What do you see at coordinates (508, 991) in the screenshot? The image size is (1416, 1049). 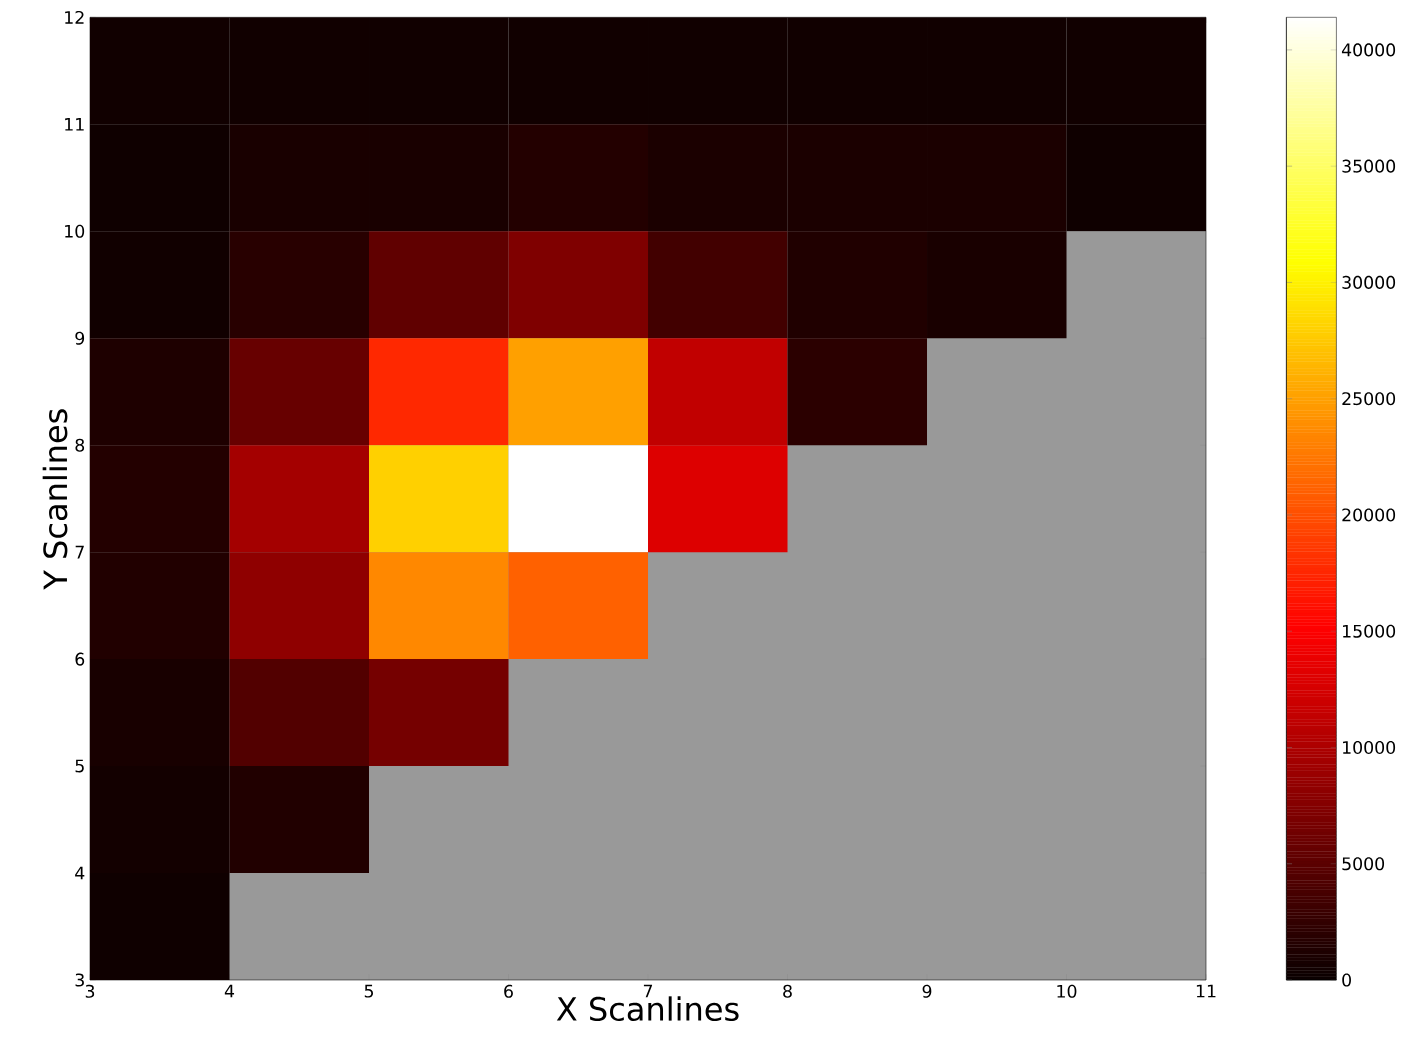 I see `x-tick-label: 6` at bounding box center [508, 991].